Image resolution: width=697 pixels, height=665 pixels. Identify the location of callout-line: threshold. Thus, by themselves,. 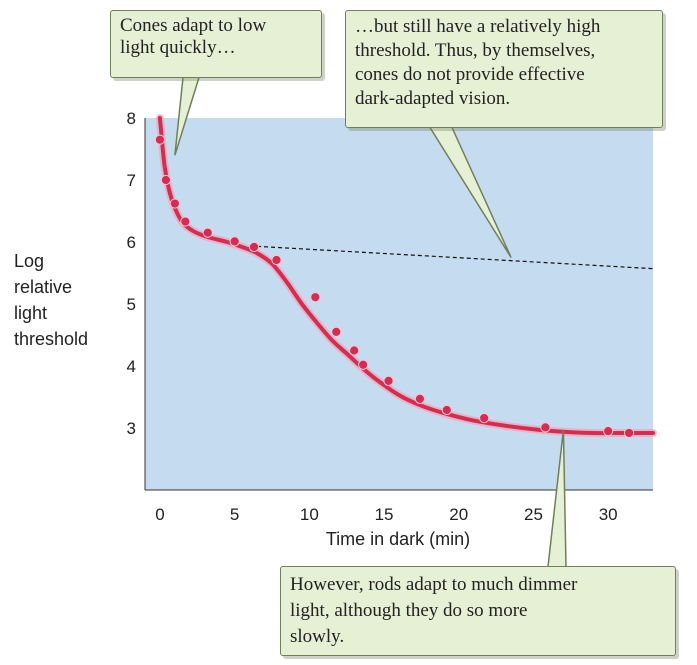
(475, 50).